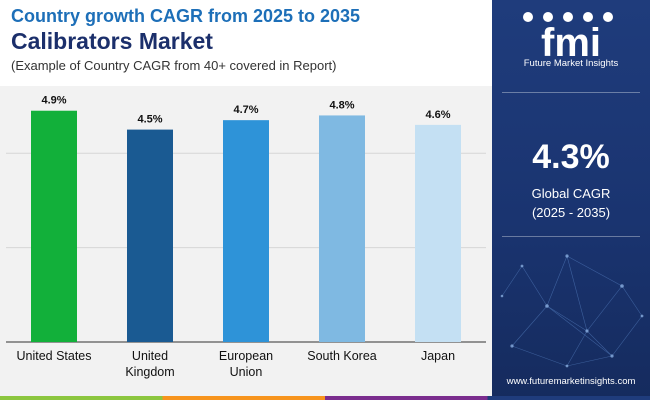  I want to click on website-url: www.futuremarketinsights.com, so click(571, 381).